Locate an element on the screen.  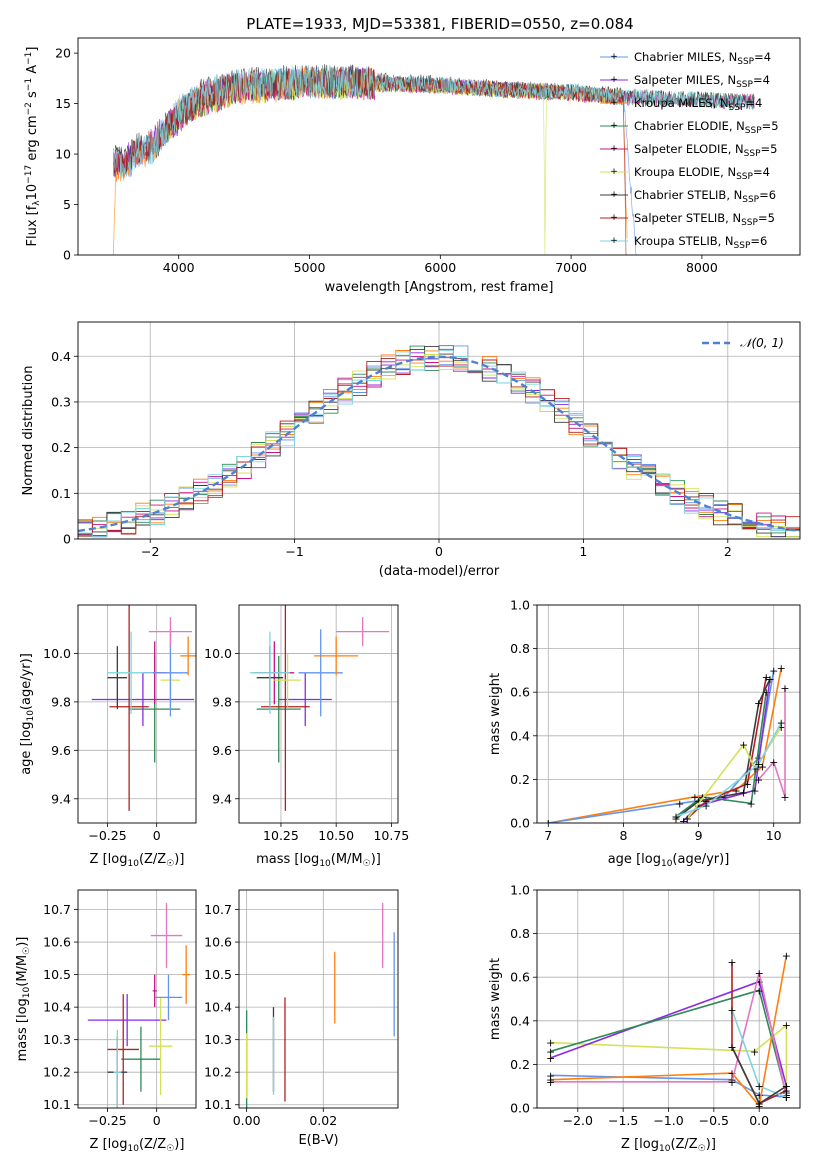
y-tick-label: 0.4 is located at coordinates (61, 356).